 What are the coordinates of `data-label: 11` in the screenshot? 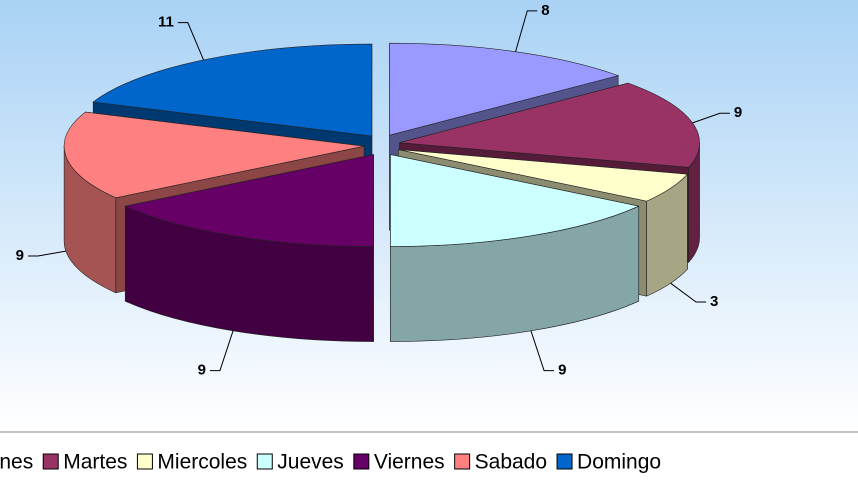 It's located at (166, 22).